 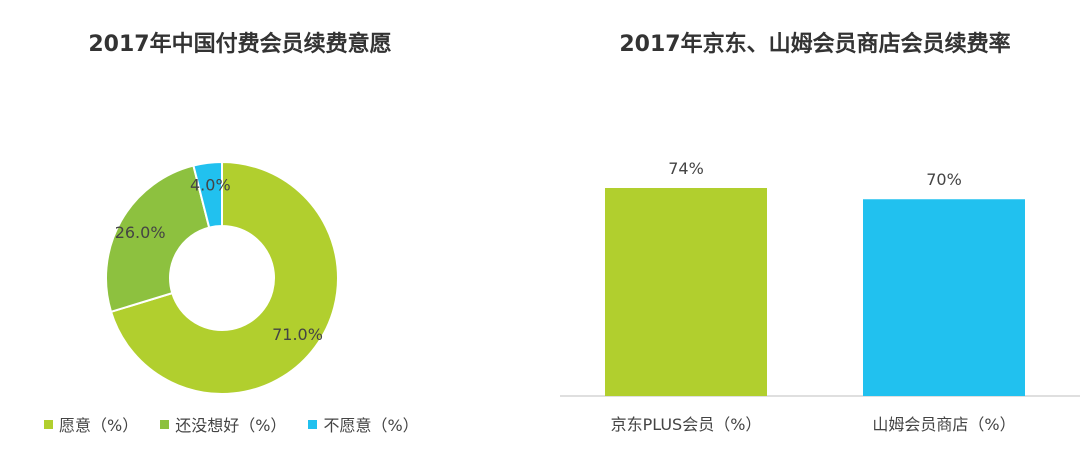 I want to click on donut-legend-item-1: 还没想好（%）, so click(x=223, y=424).